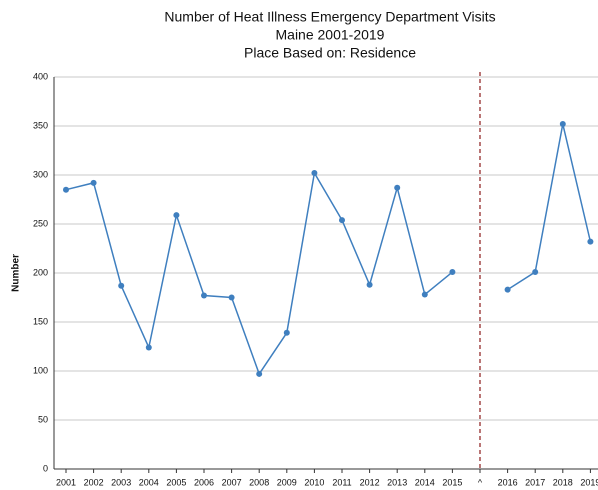 The width and height of the screenshot is (598, 490). What do you see at coordinates (563, 482) in the screenshot?
I see `x-tick-label: 2018` at bounding box center [563, 482].